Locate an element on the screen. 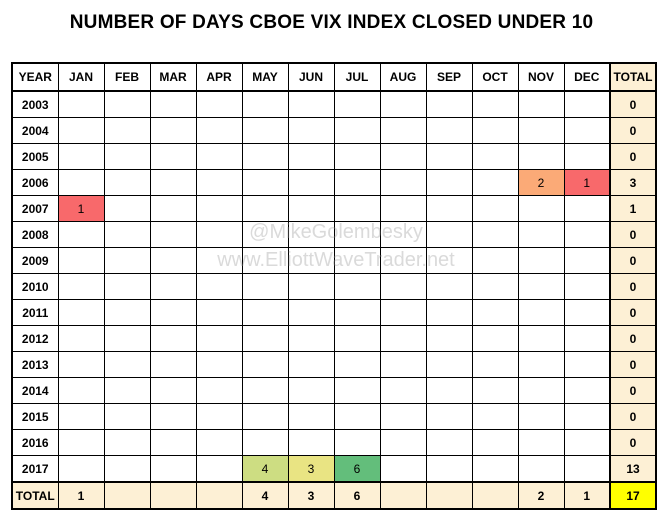 This screenshot has width=663, height=510. month-cell-may: 4 is located at coordinates (265, 469).